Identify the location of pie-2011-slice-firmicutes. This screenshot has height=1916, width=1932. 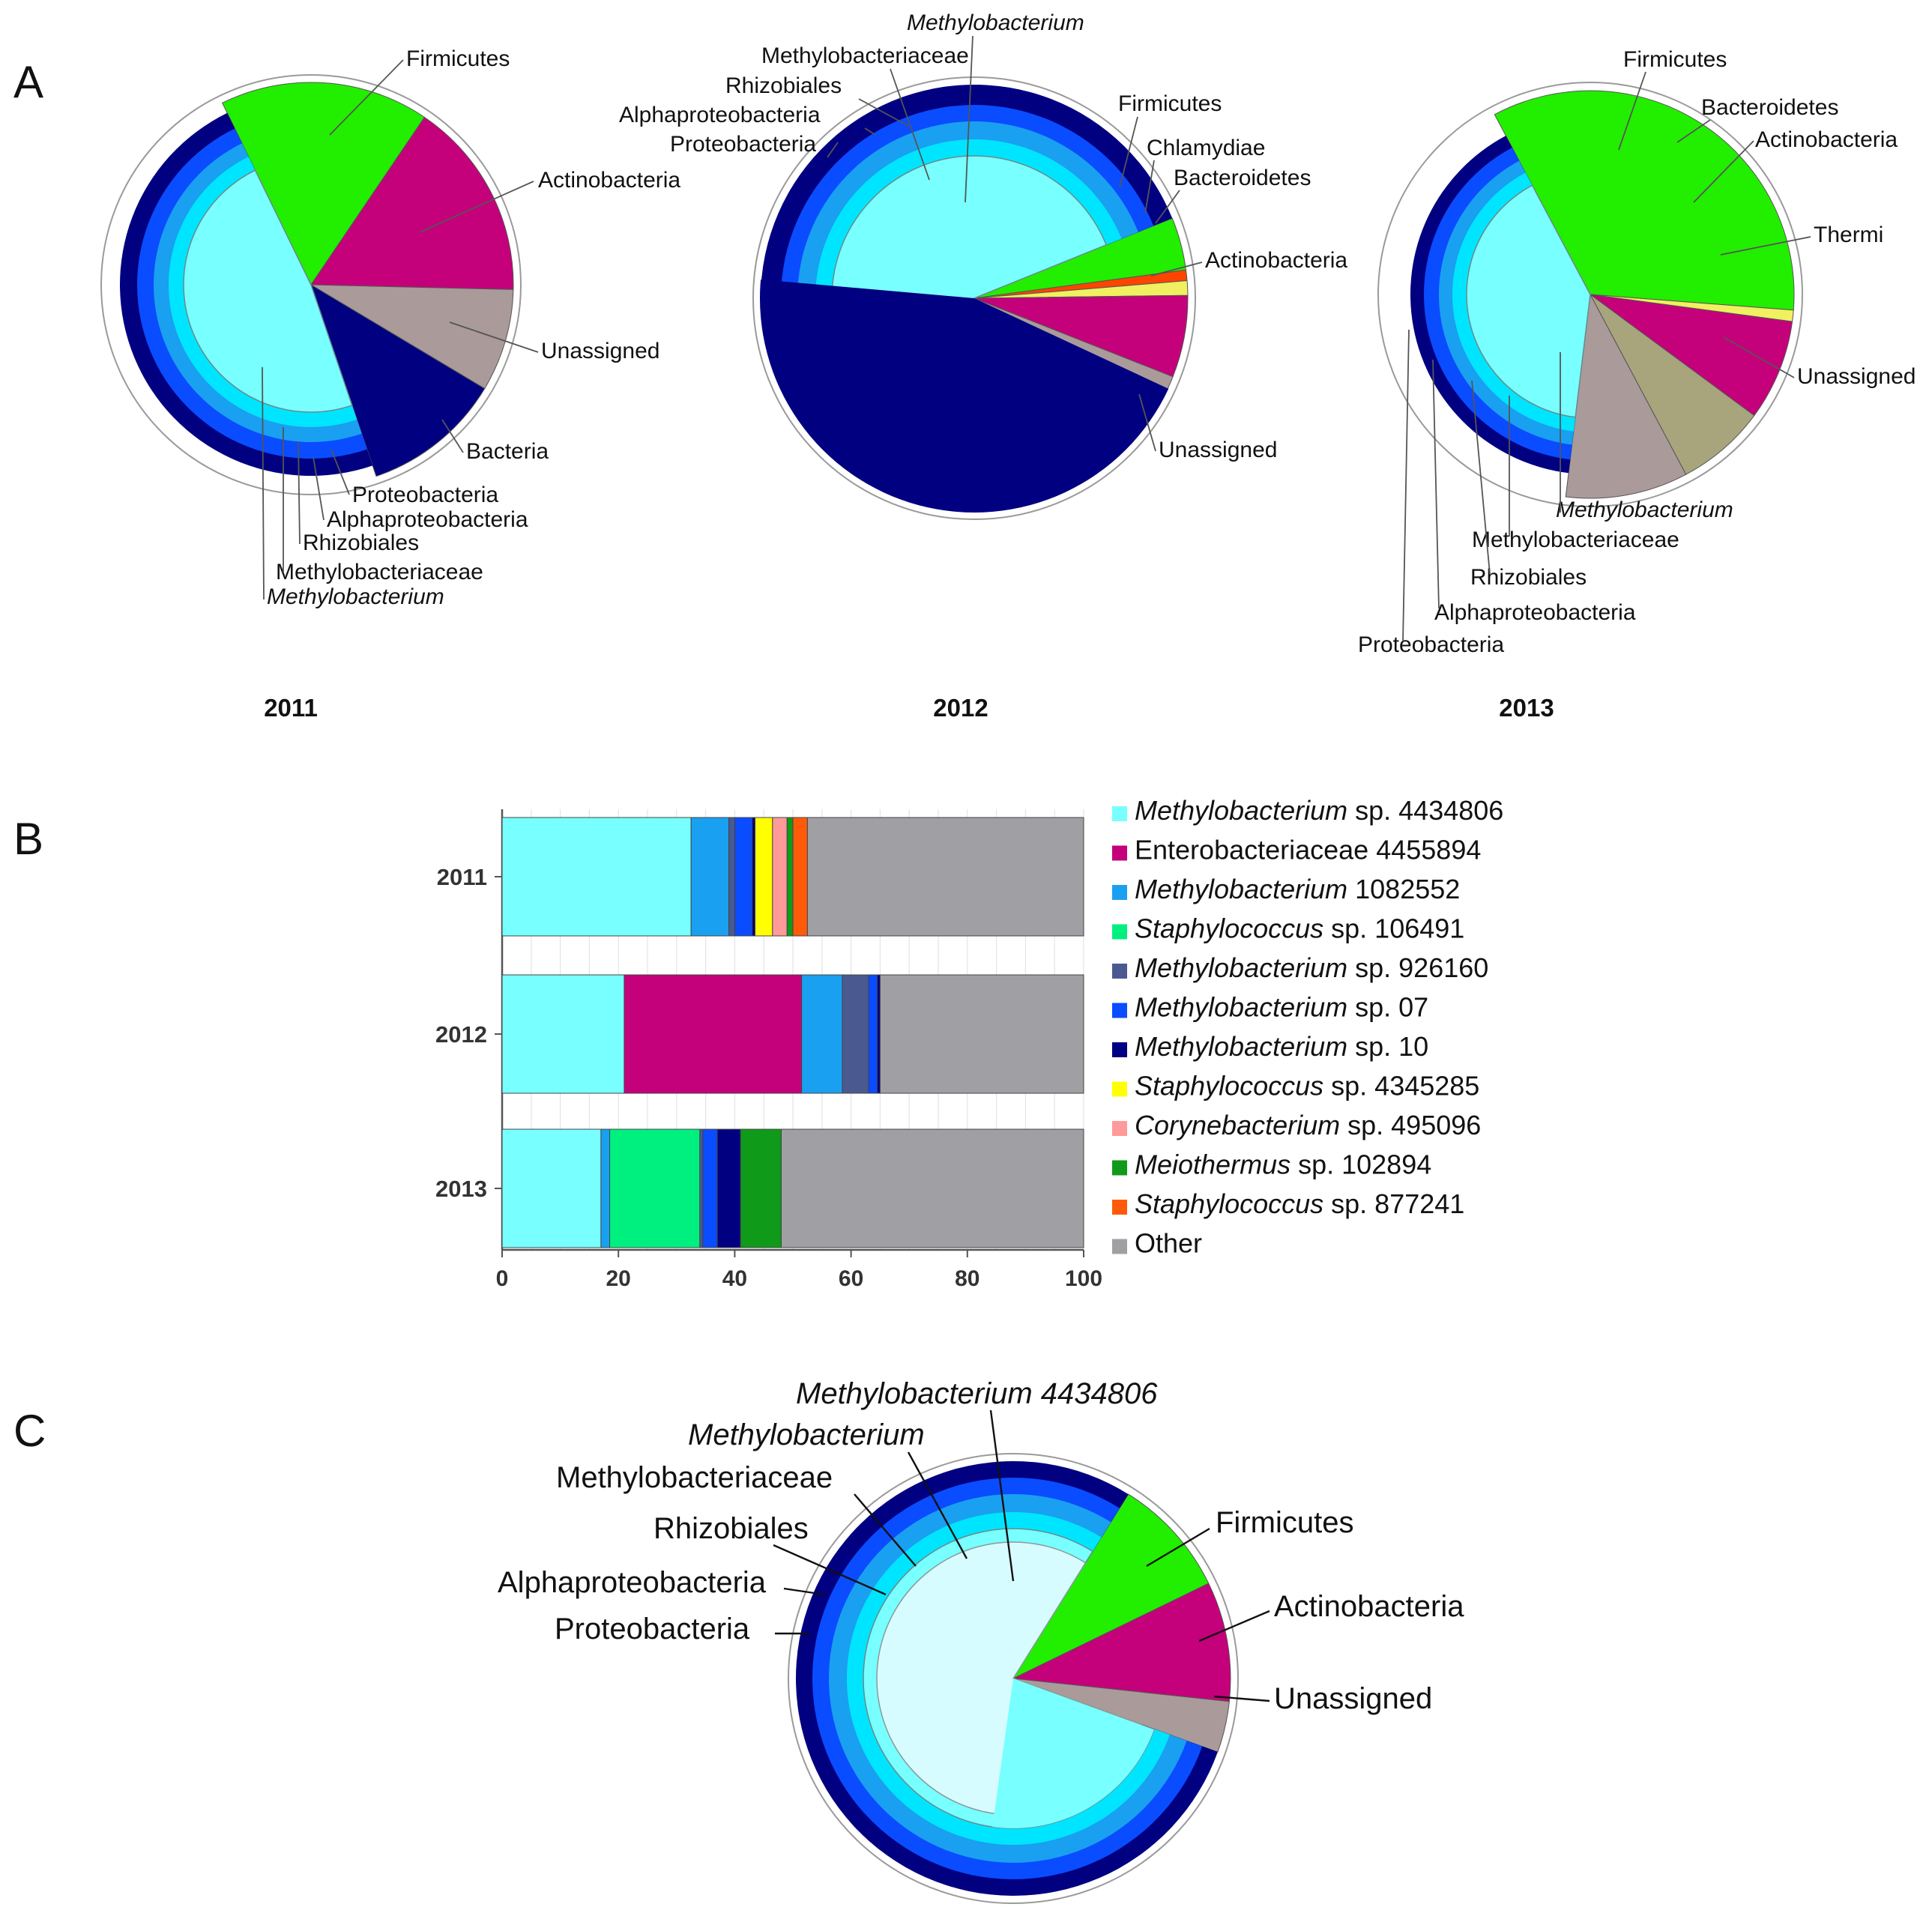
(323, 184).